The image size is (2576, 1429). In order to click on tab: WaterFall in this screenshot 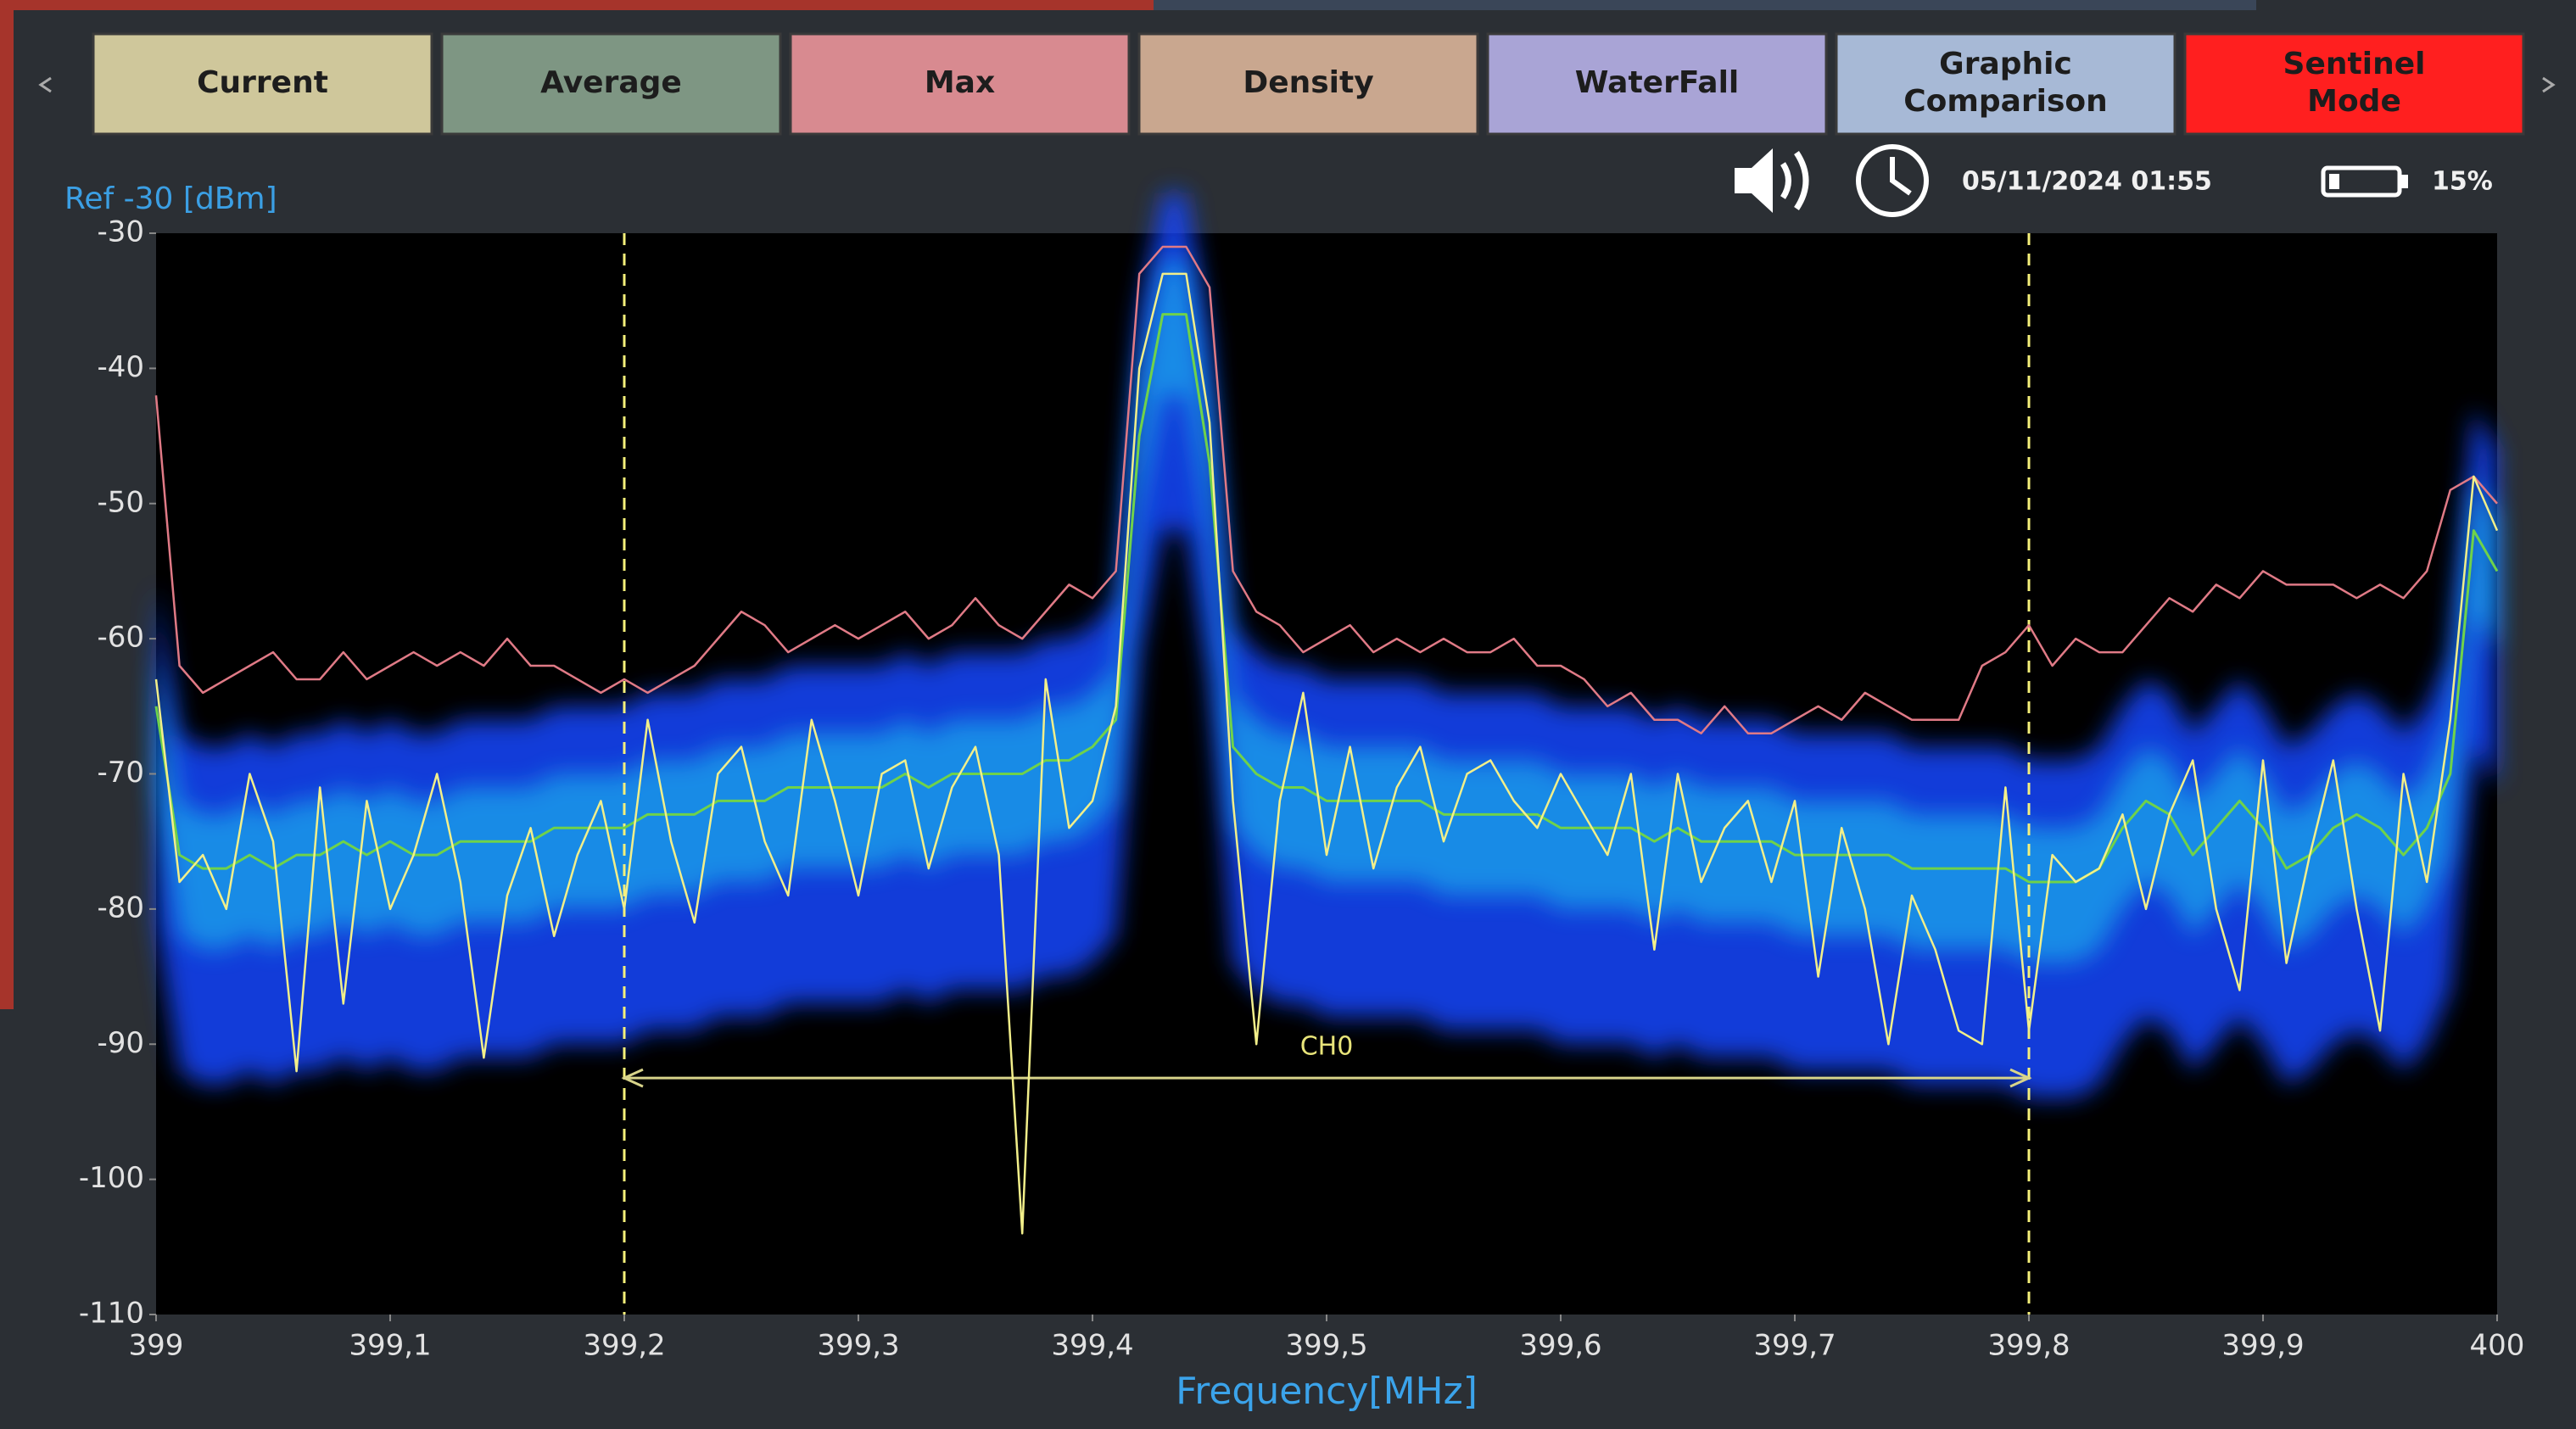, I will do `click(1657, 84)`.